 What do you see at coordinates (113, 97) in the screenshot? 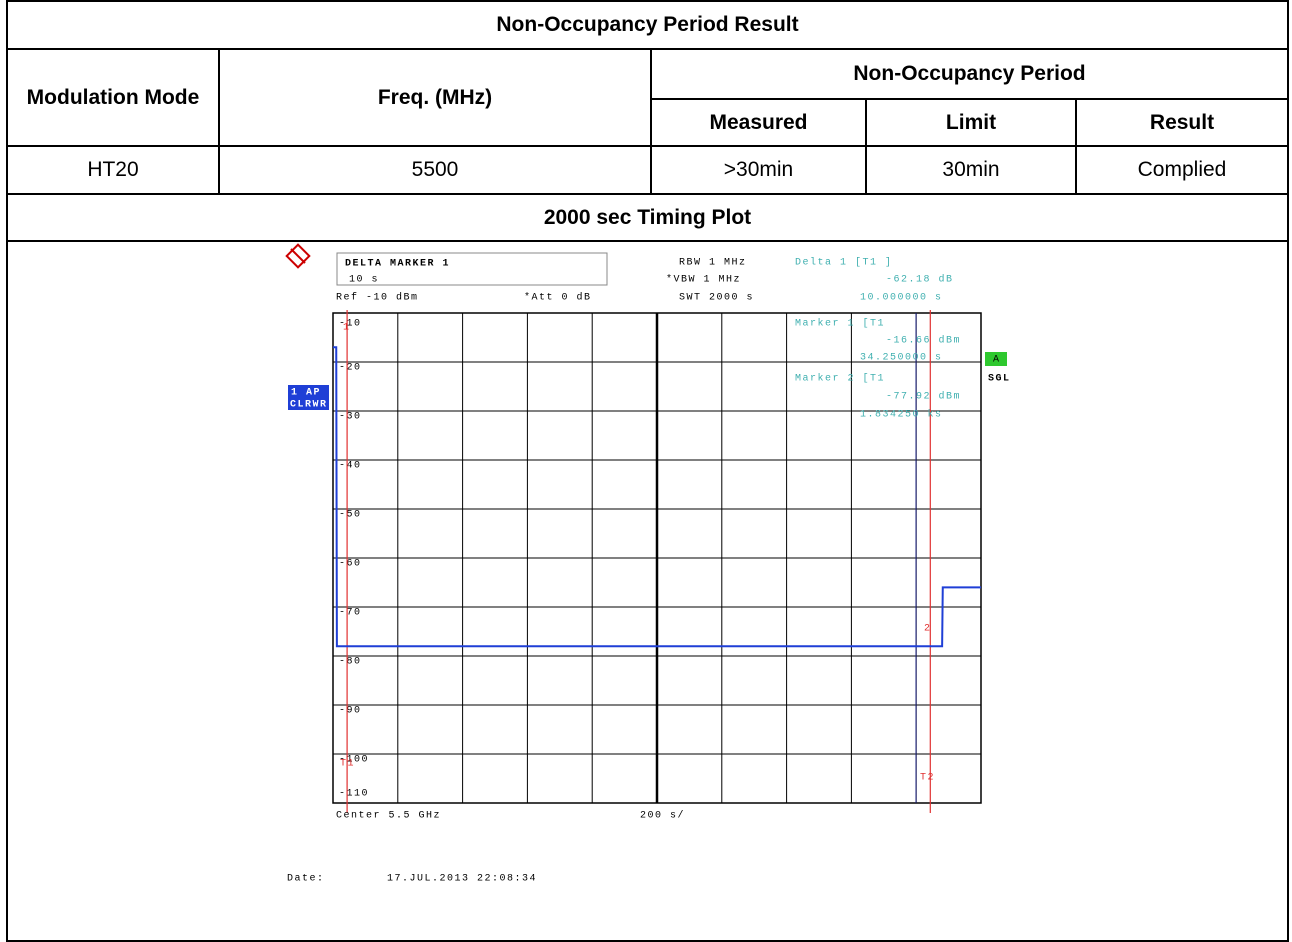
I see `header: Modulation Mode` at bounding box center [113, 97].